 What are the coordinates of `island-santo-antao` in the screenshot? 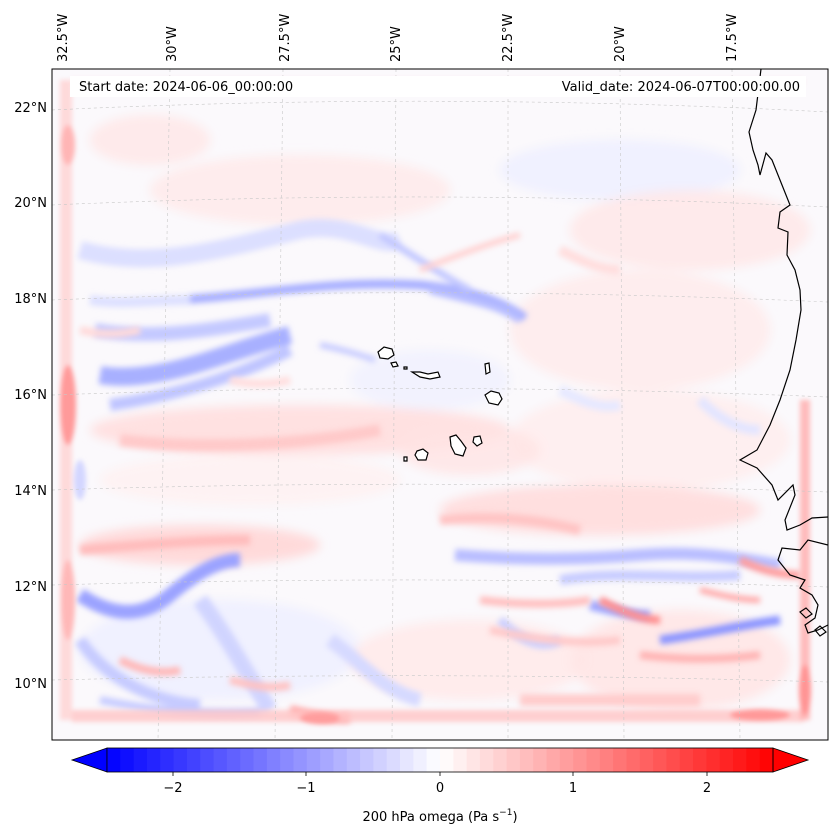 It's located at (386, 353).